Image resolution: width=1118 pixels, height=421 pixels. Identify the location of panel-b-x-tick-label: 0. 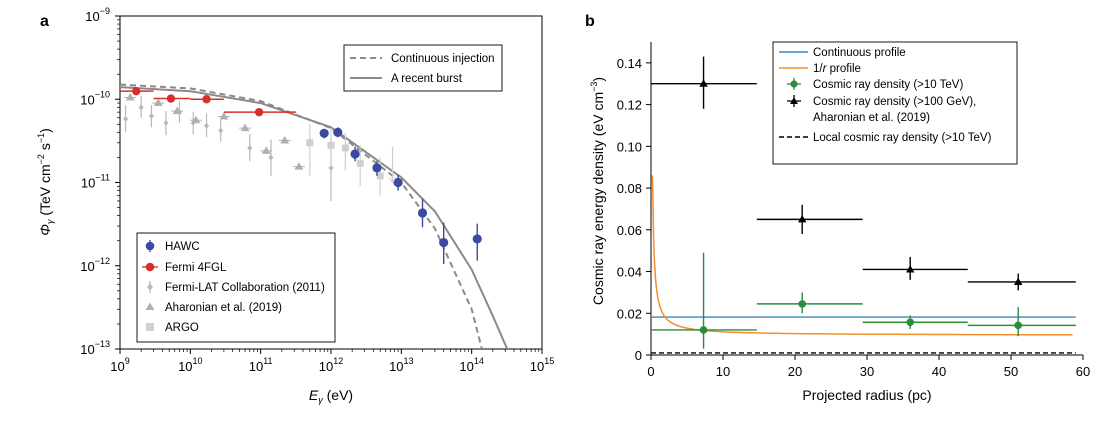
(650, 371).